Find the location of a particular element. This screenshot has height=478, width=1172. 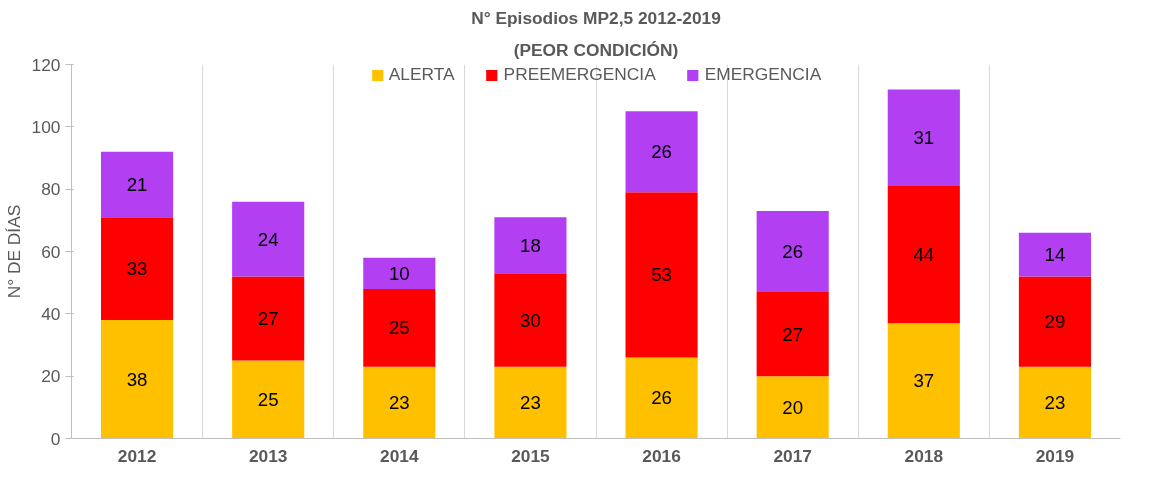

chart-subtitle: (PEOR CONDICIÓN) is located at coordinates (596, 49).